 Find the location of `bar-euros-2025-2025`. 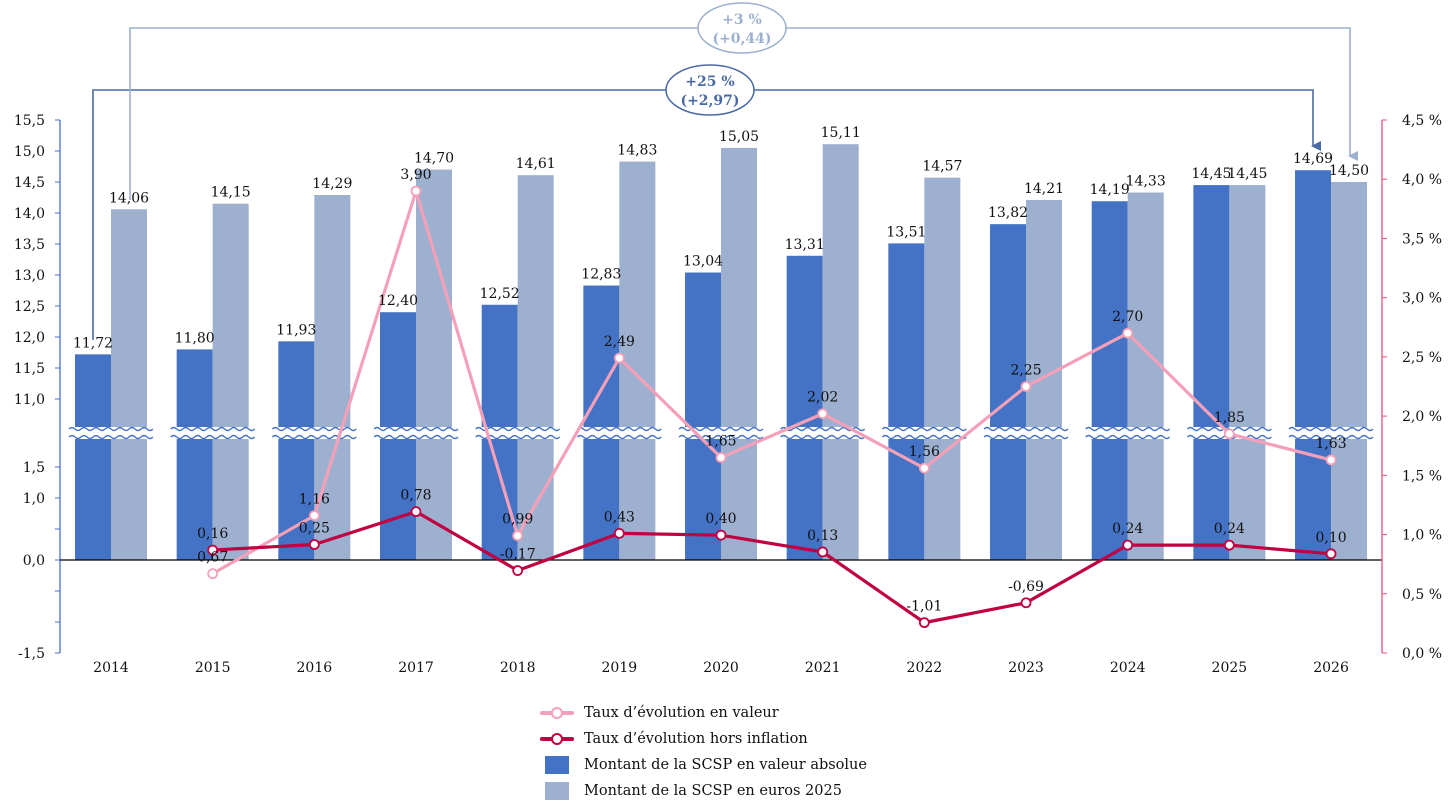

bar-euros-2025-2025 is located at coordinates (1247, 372).